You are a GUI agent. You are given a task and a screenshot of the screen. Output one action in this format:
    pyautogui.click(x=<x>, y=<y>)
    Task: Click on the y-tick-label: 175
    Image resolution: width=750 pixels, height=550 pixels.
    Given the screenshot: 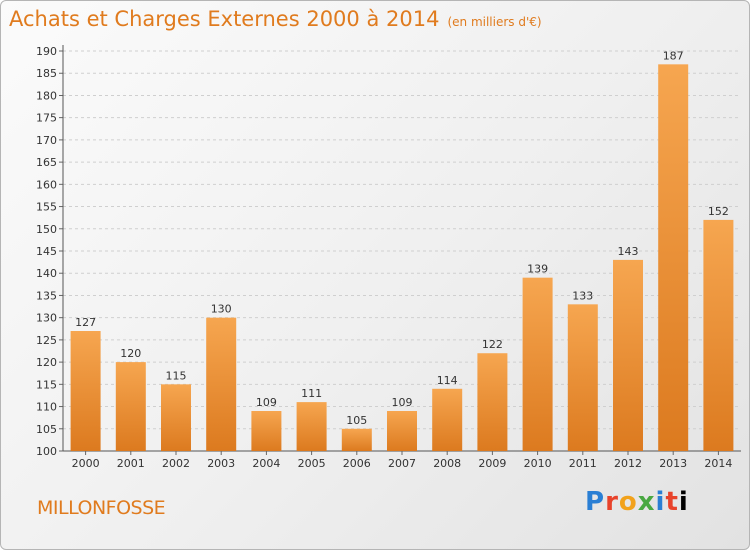 What is the action you would take?
    pyautogui.click(x=46, y=118)
    